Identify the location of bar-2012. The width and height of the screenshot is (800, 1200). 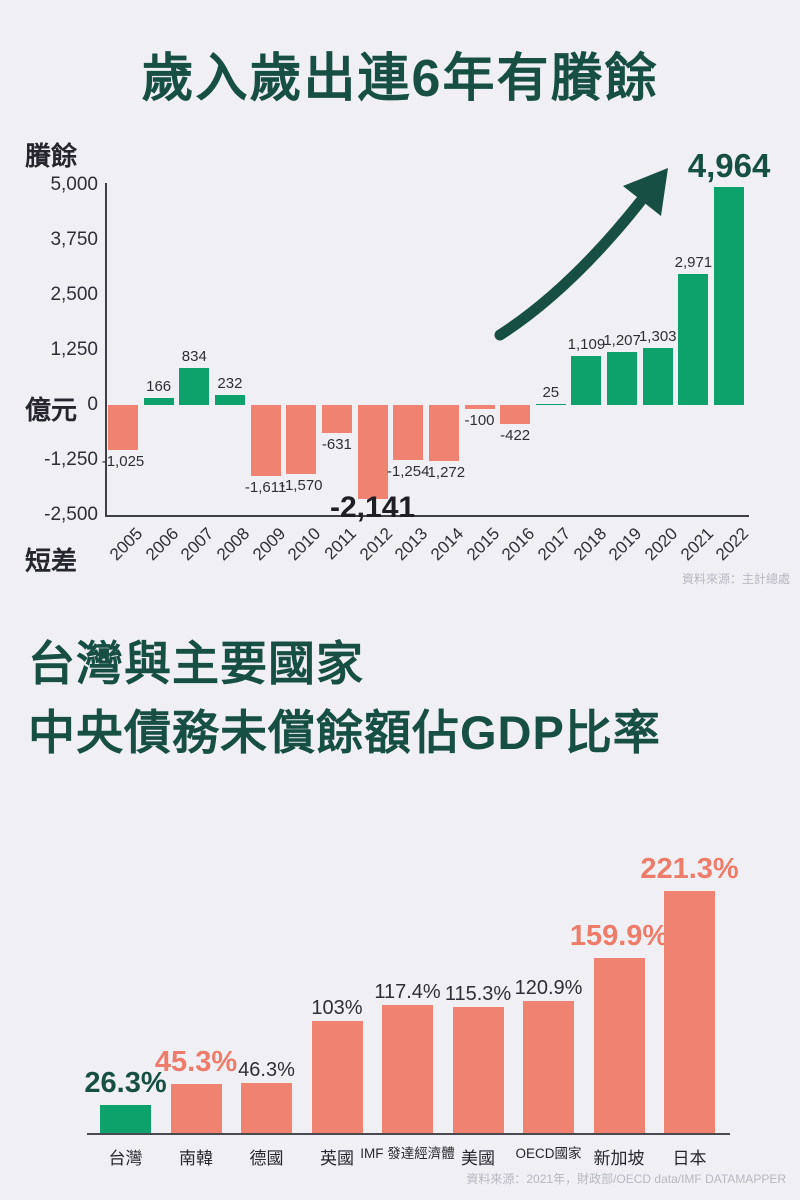
(372, 452).